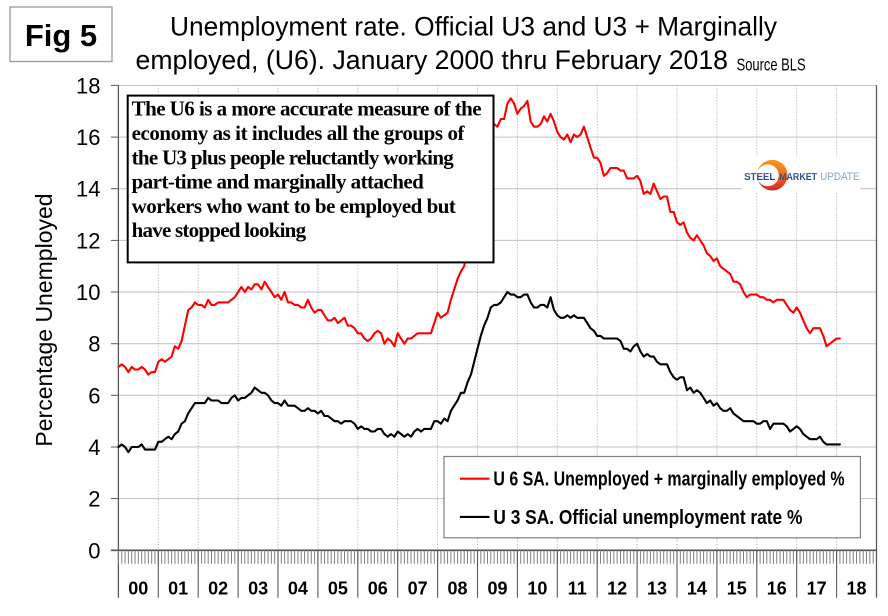 The width and height of the screenshot is (888, 616). Describe the element at coordinates (44, 319) in the screenshot. I see `svg-text: Percentage Unemployed` at that location.